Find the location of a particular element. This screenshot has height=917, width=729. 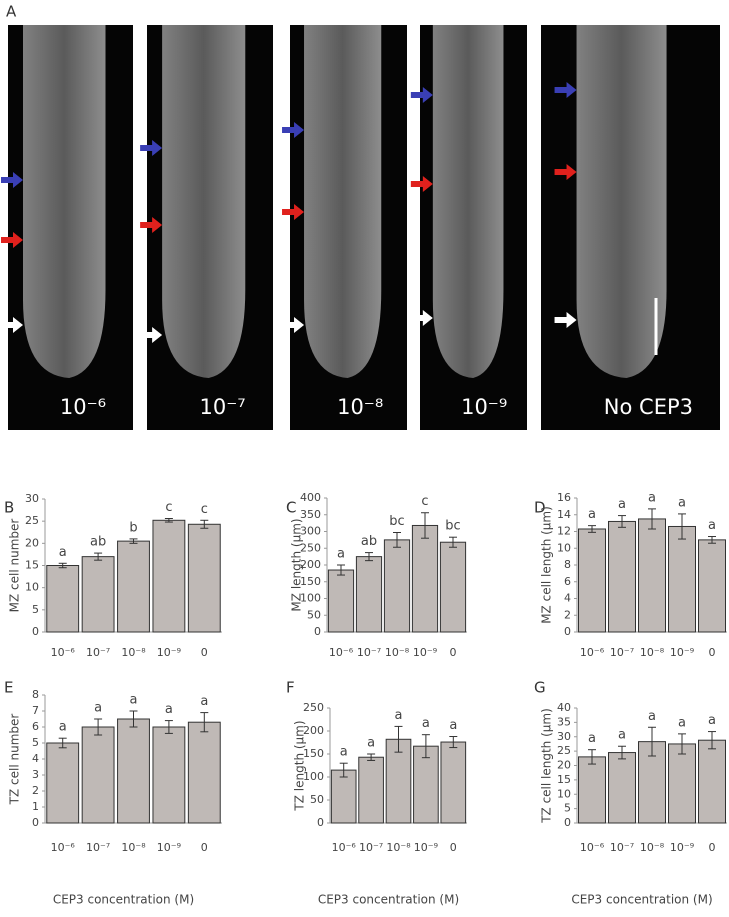

y-tick-label: 2 is located at coordinates (35, 790).